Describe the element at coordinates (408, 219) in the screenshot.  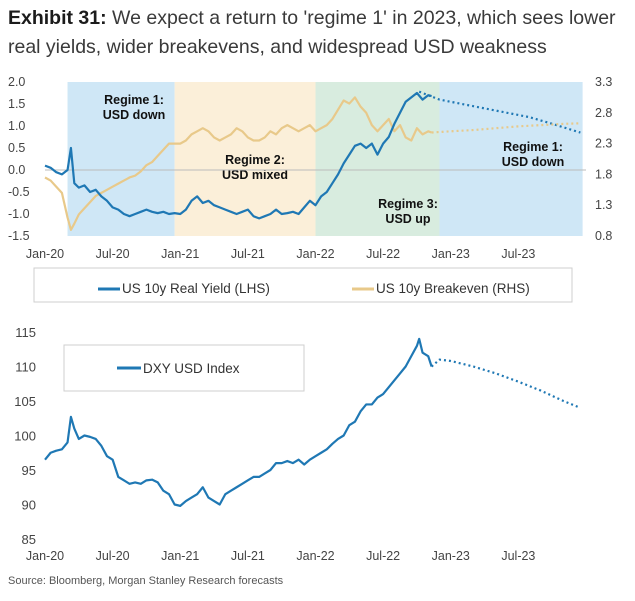
I see `regime-label: USD up` at that location.